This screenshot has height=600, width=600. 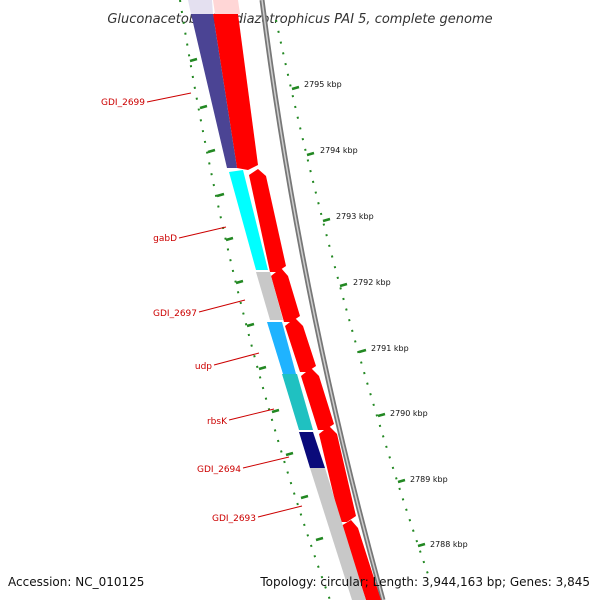 I want to click on gene-label-udp: udp, so click(x=203, y=367).